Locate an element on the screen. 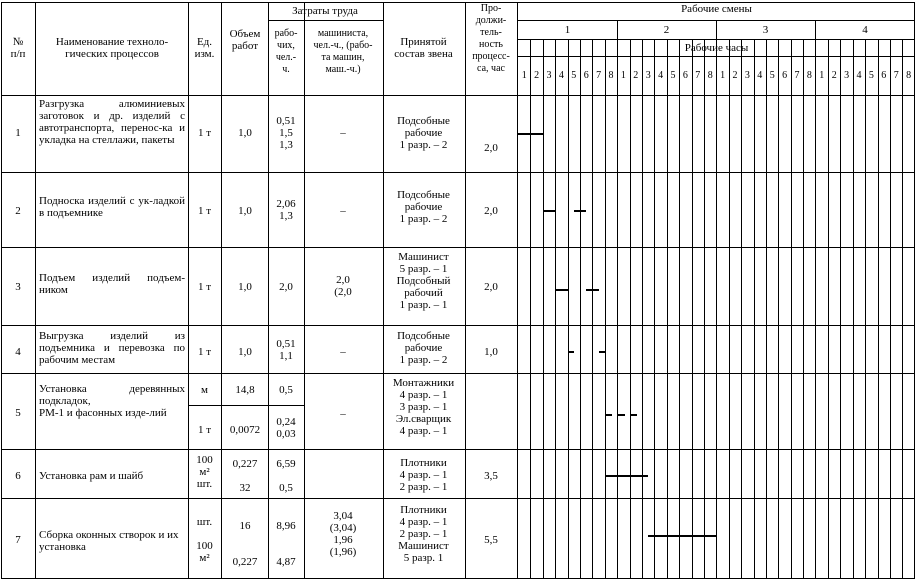 This screenshot has width=916, height=582. row-5-unit-a: м is located at coordinates (204, 390).